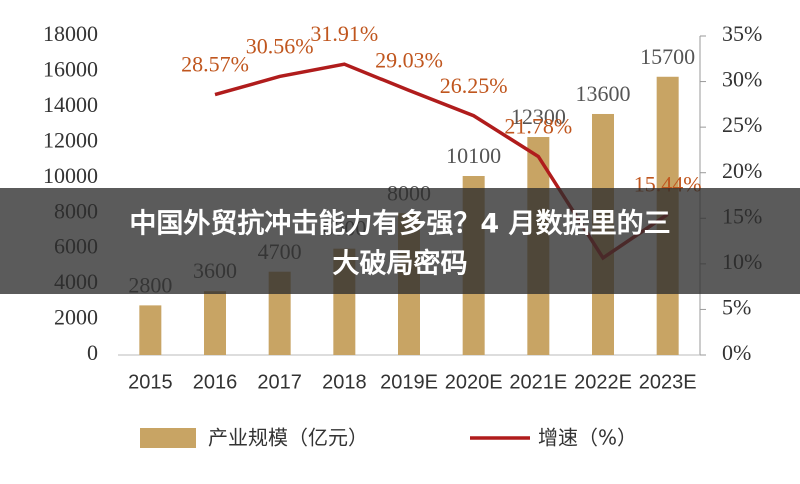 The width and height of the screenshot is (800, 484). I want to click on x-tick-label: 2018, so click(344, 382).